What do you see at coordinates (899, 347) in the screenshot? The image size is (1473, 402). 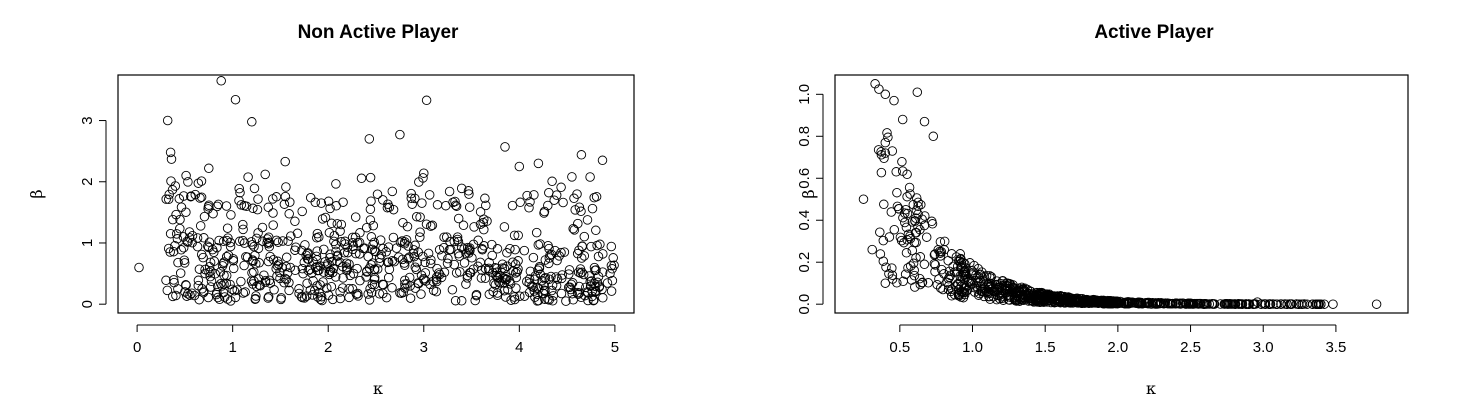 I see `x-tick-label: 0.5` at bounding box center [899, 347].